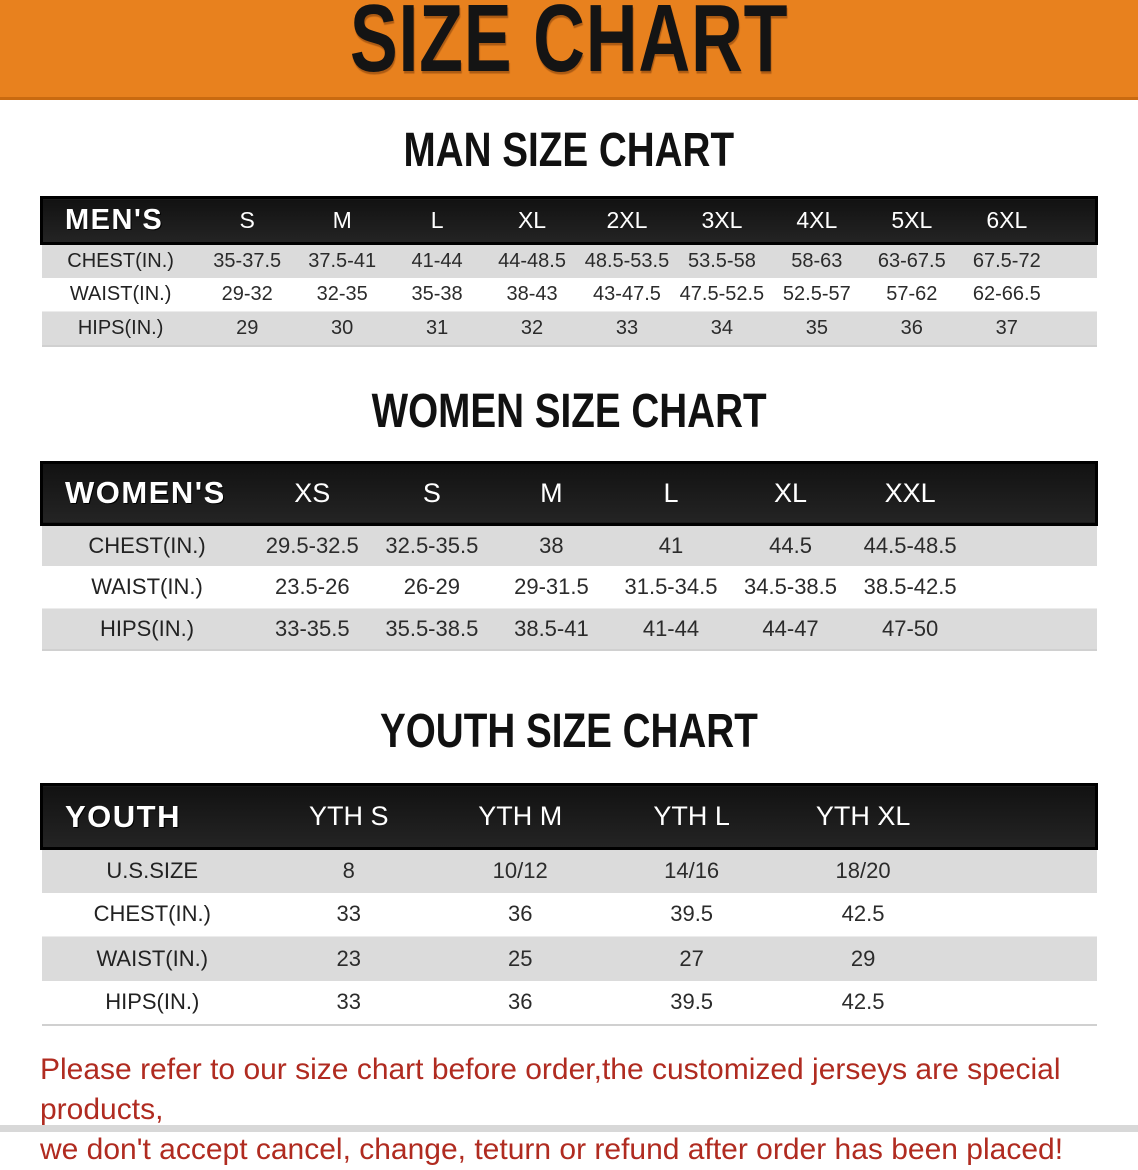 The height and width of the screenshot is (1170, 1138). Describe the element at coordinates (627, 294) in the screenshot. I see `size-value-cell: 43-47.5` at that location.